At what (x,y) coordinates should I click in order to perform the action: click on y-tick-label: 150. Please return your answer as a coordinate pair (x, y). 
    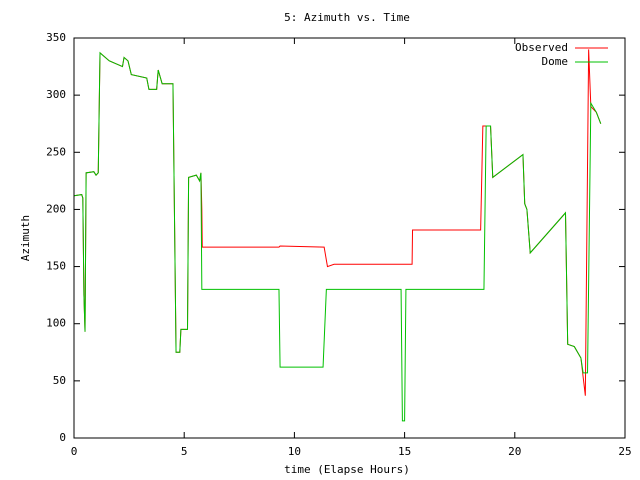
    Looking at the image, I should click on (56, 266).